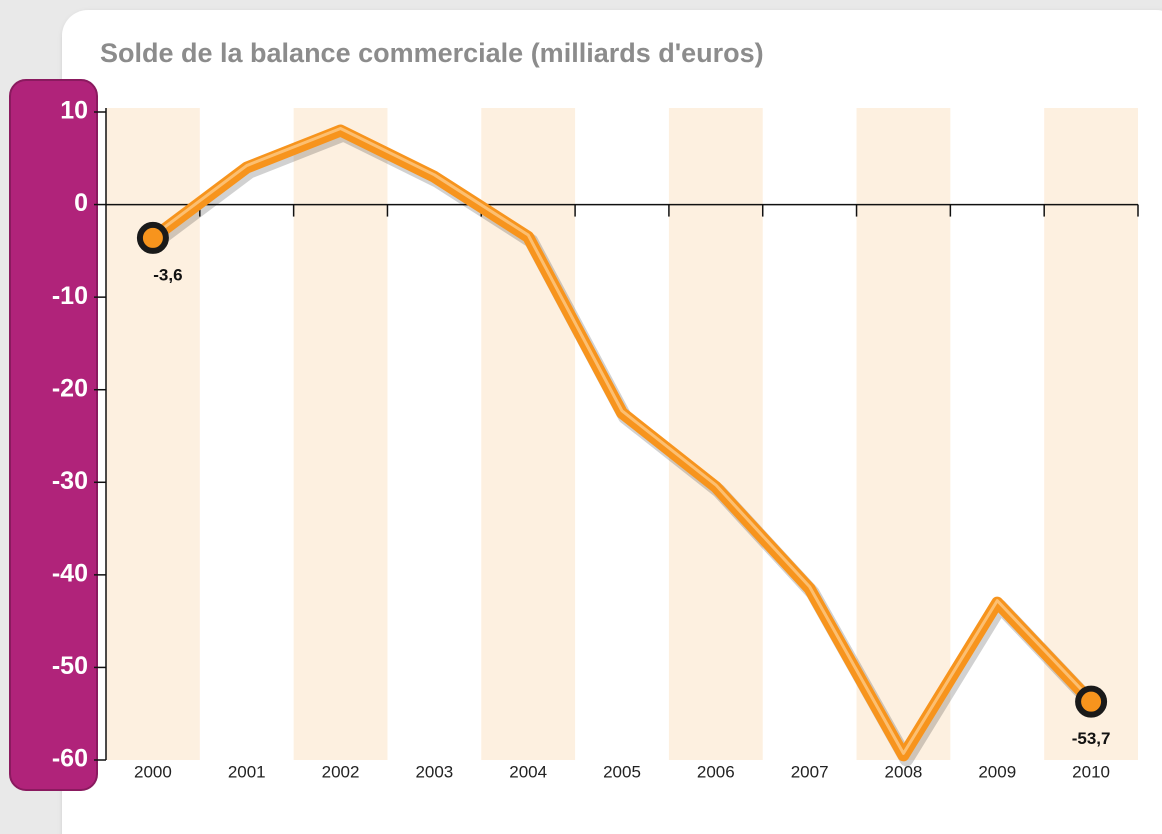 Image resolution: width=1162 pixels, height=834 pixels. I want to click on x-tick-label: 2008, so click(904, 771).